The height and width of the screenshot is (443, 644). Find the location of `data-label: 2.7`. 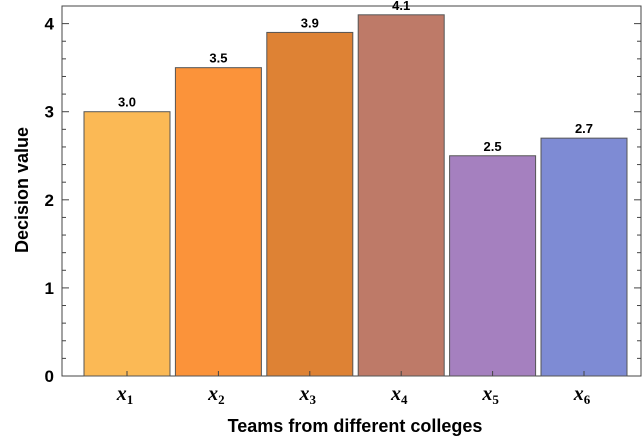

data-label: 2.7 is located at coordinates (584, 128).